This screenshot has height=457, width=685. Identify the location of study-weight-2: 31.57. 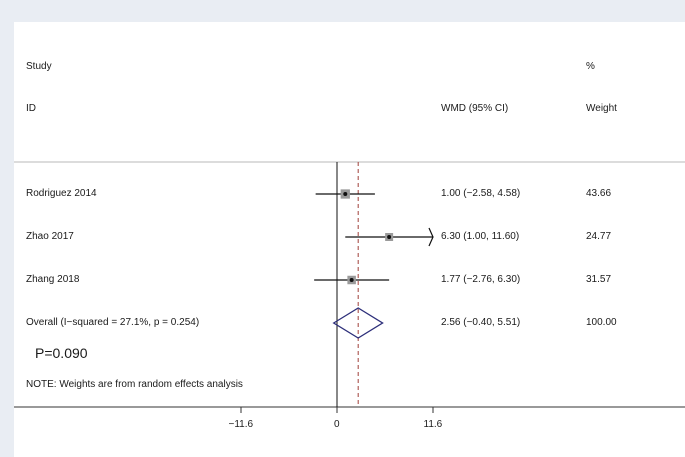
(599, 279).